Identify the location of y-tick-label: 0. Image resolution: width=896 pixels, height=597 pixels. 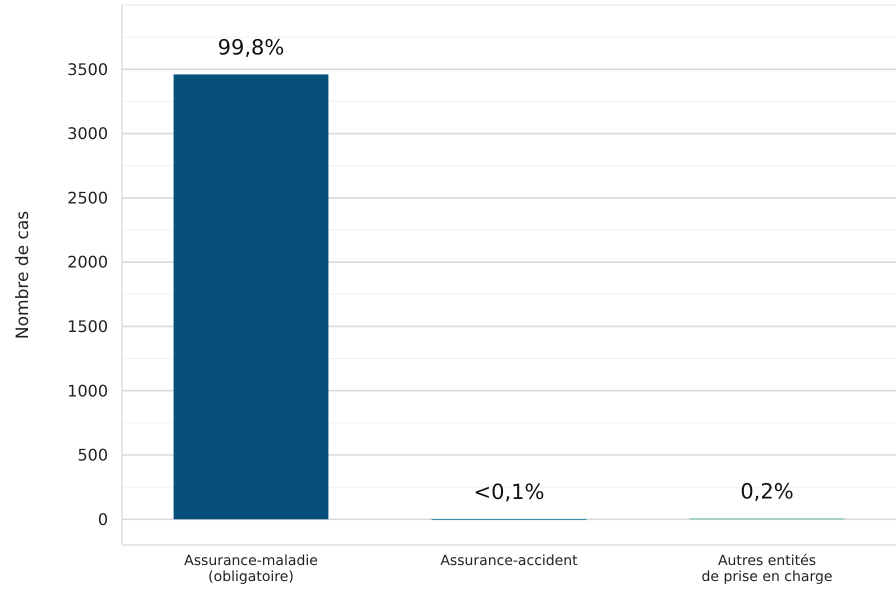
(103, 519).